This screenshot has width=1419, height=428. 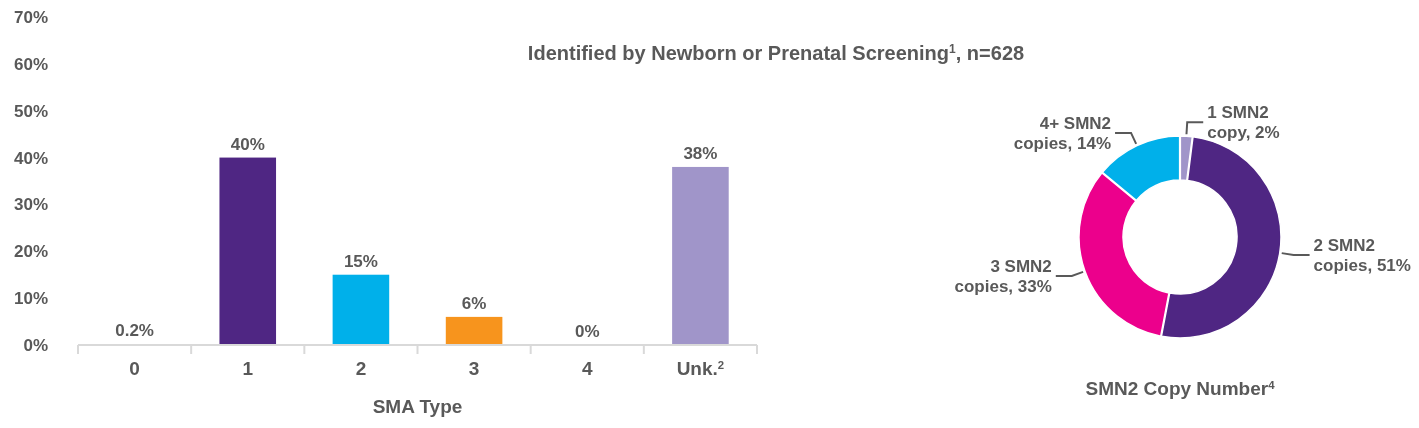 I want to click on y-tick-label: 60%, so click(x=30, y=64).